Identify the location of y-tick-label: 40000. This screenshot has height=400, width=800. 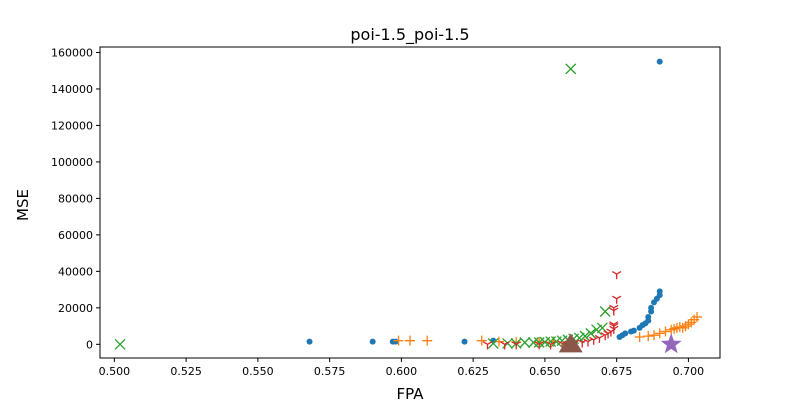
(75, 271).